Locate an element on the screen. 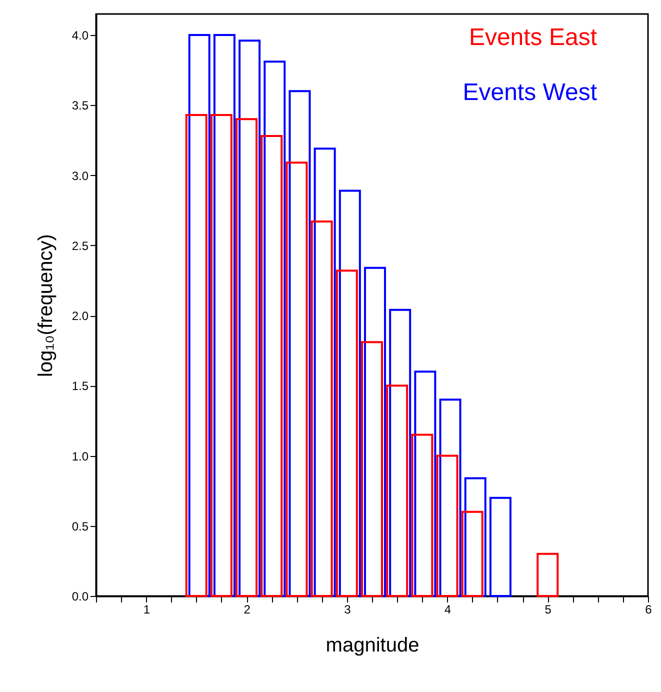 The image size is (661, 692). y-tick-label: 3.5 is located at coordinates (80, 105).